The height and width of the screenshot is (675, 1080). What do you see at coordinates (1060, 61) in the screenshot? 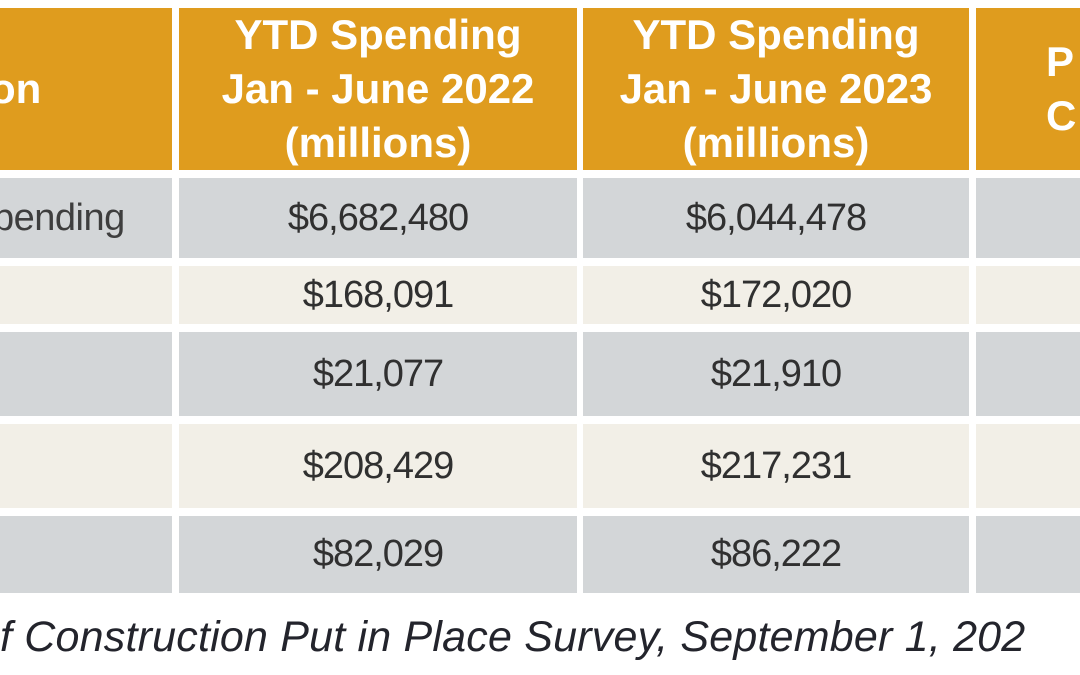
I see `header-percent-change-line1: P` at bounding box center [1060, 61].